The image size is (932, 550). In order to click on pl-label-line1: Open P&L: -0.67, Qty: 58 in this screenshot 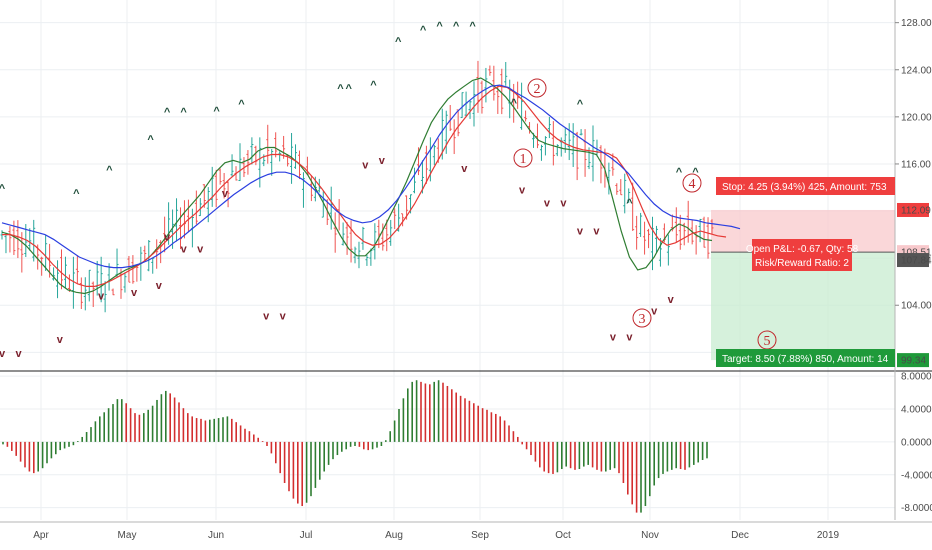, I will do `click(802, 249)`.